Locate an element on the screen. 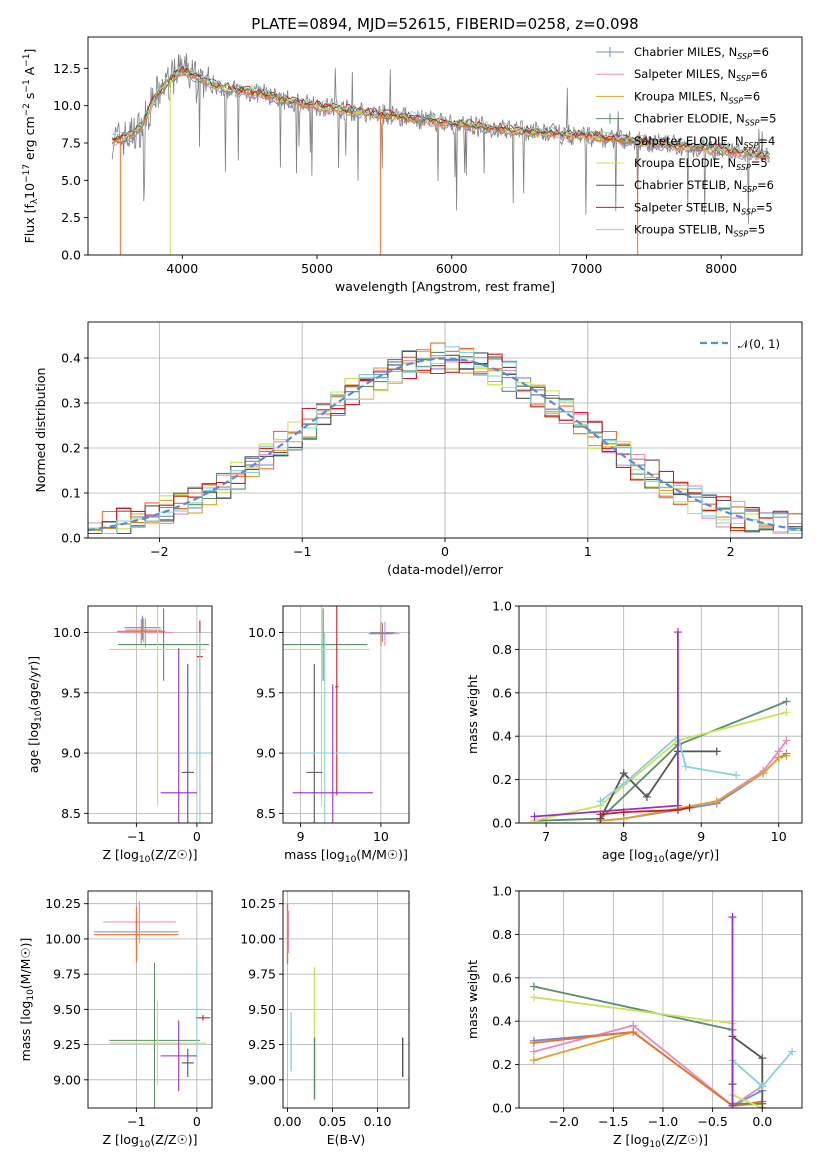 The image size is (819, 1170). y-axis-label: Normed distribution is located at coordinates (40, 430).